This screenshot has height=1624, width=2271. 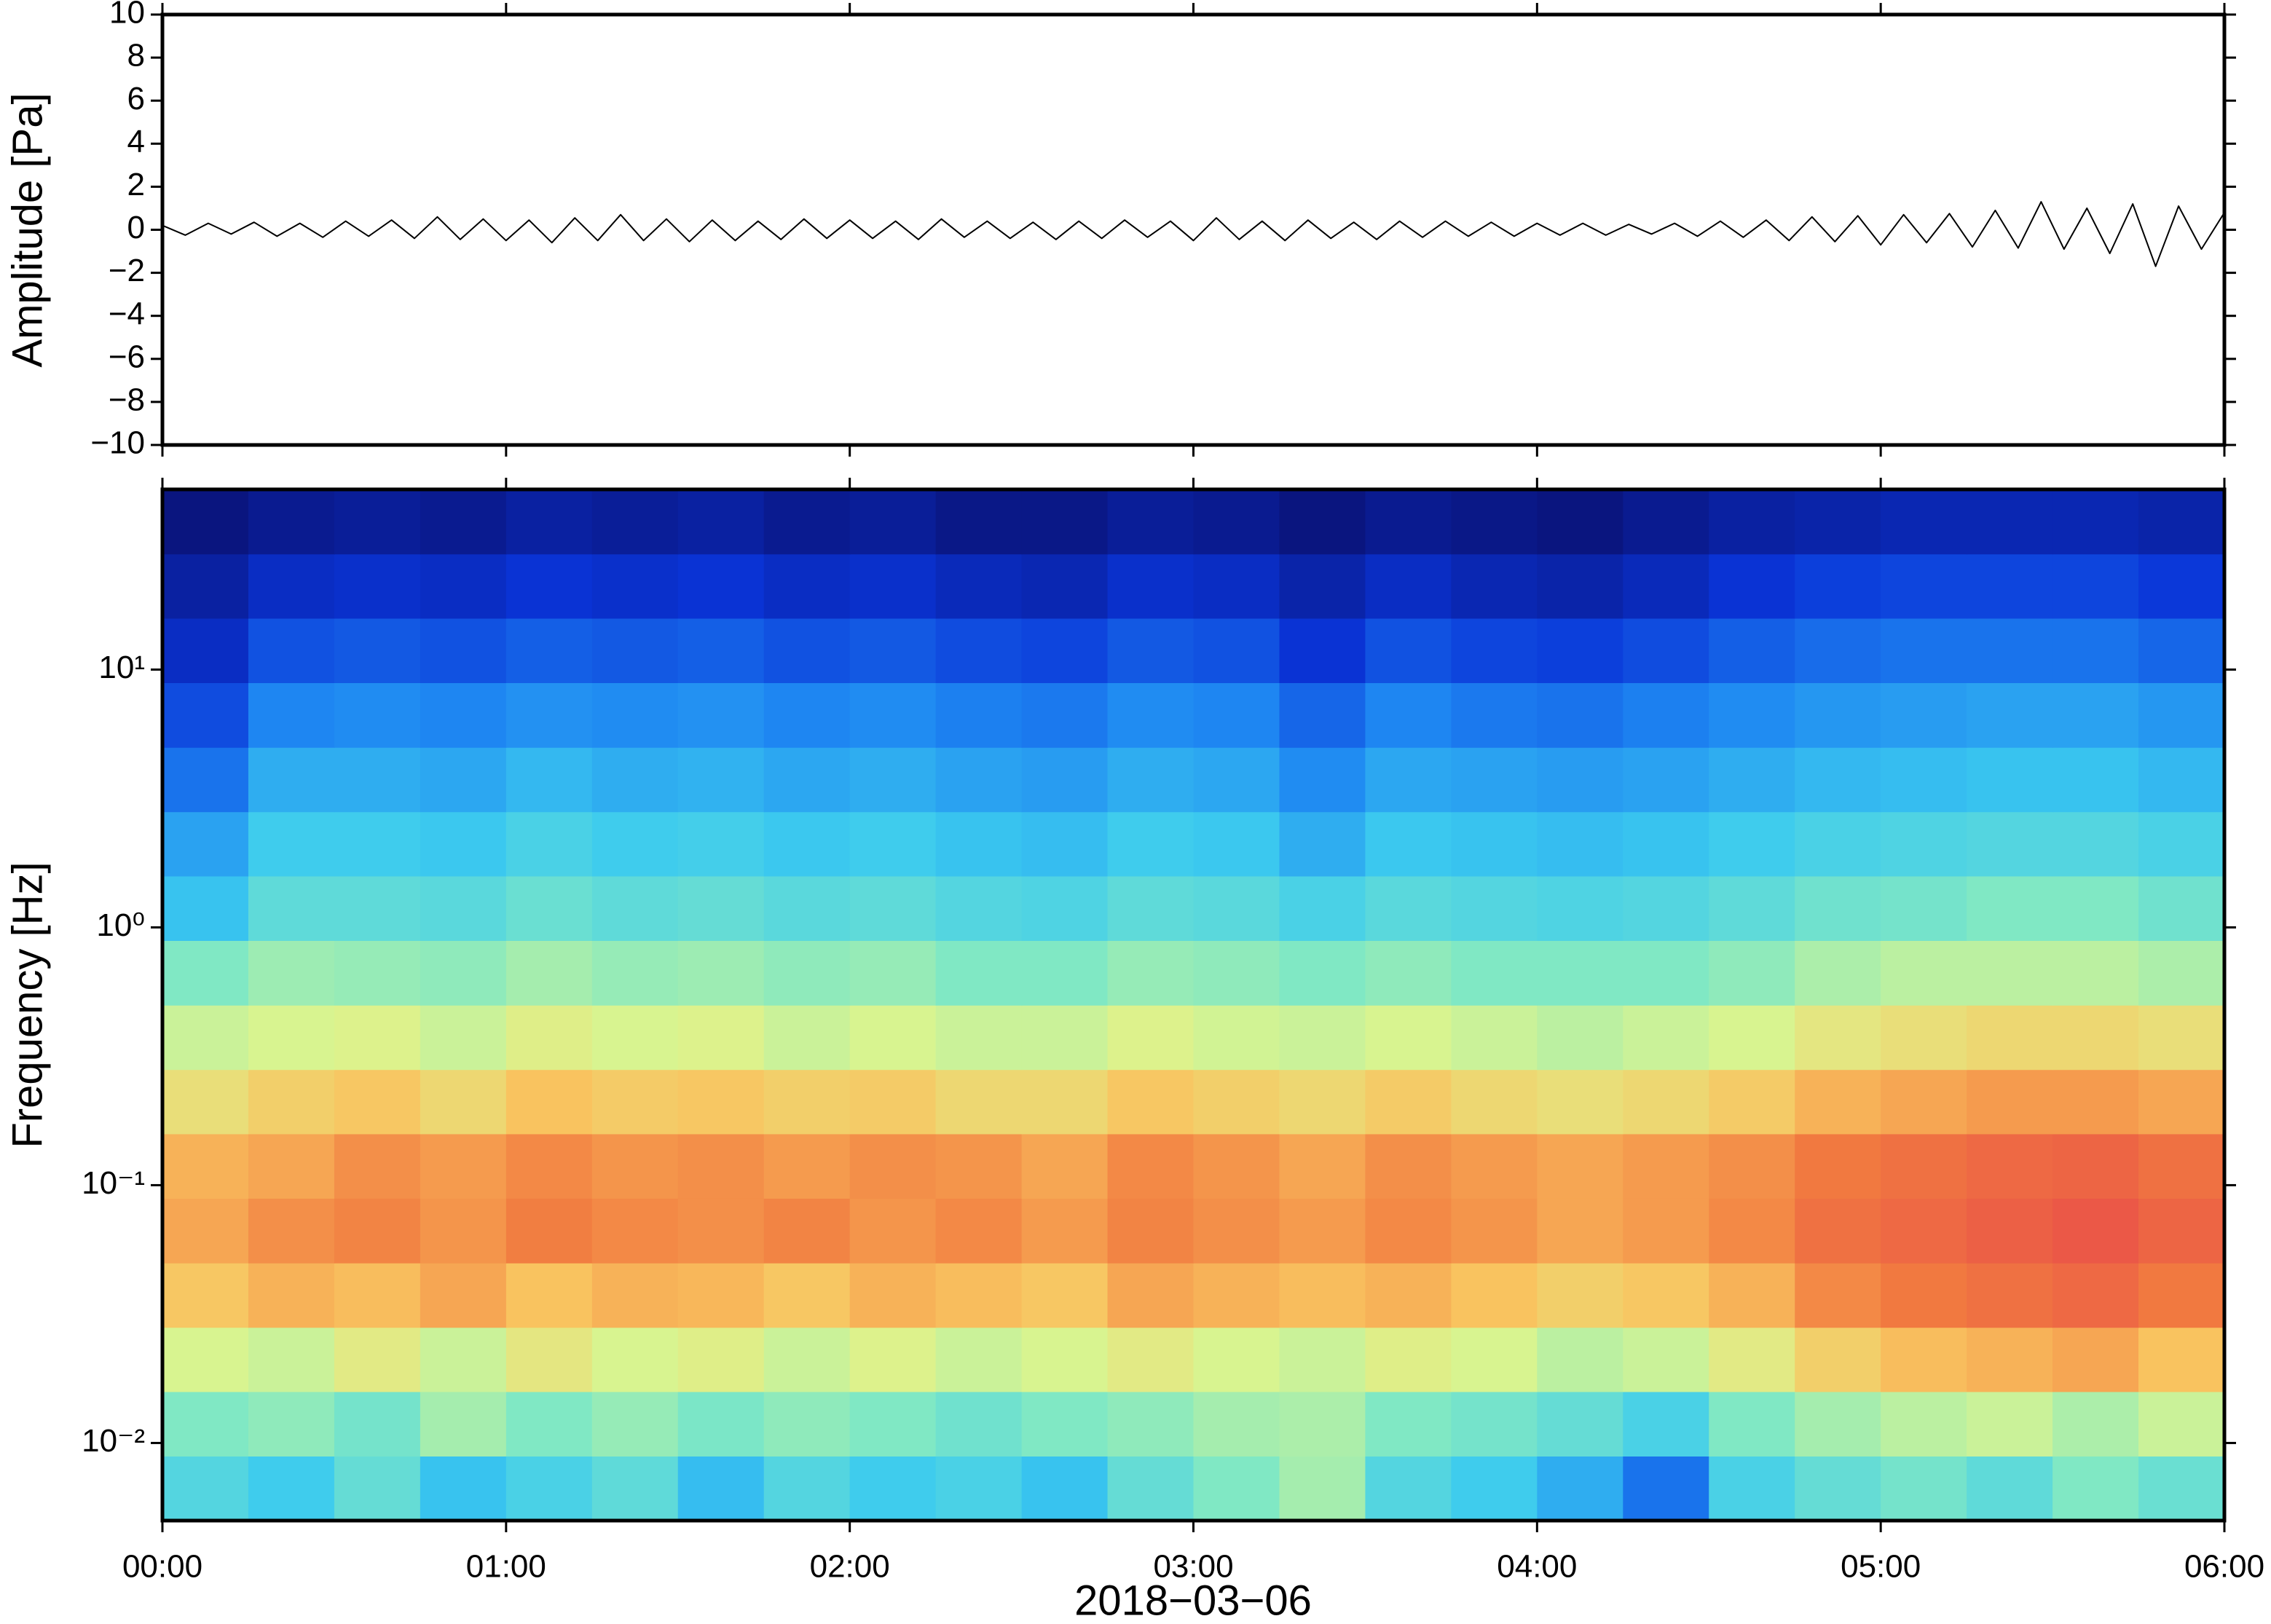 What do you see at coordinates (136, 99) in the screenshot?
I see `y-tick-label: 6` at bounding box center [136, 99].